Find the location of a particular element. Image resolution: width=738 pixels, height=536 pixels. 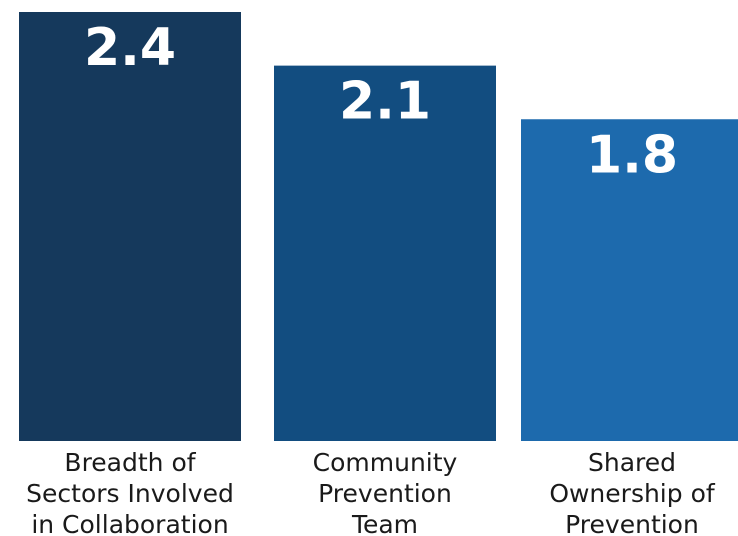

category-label-line: Sectors Involved is located at coordinates (130, 493).